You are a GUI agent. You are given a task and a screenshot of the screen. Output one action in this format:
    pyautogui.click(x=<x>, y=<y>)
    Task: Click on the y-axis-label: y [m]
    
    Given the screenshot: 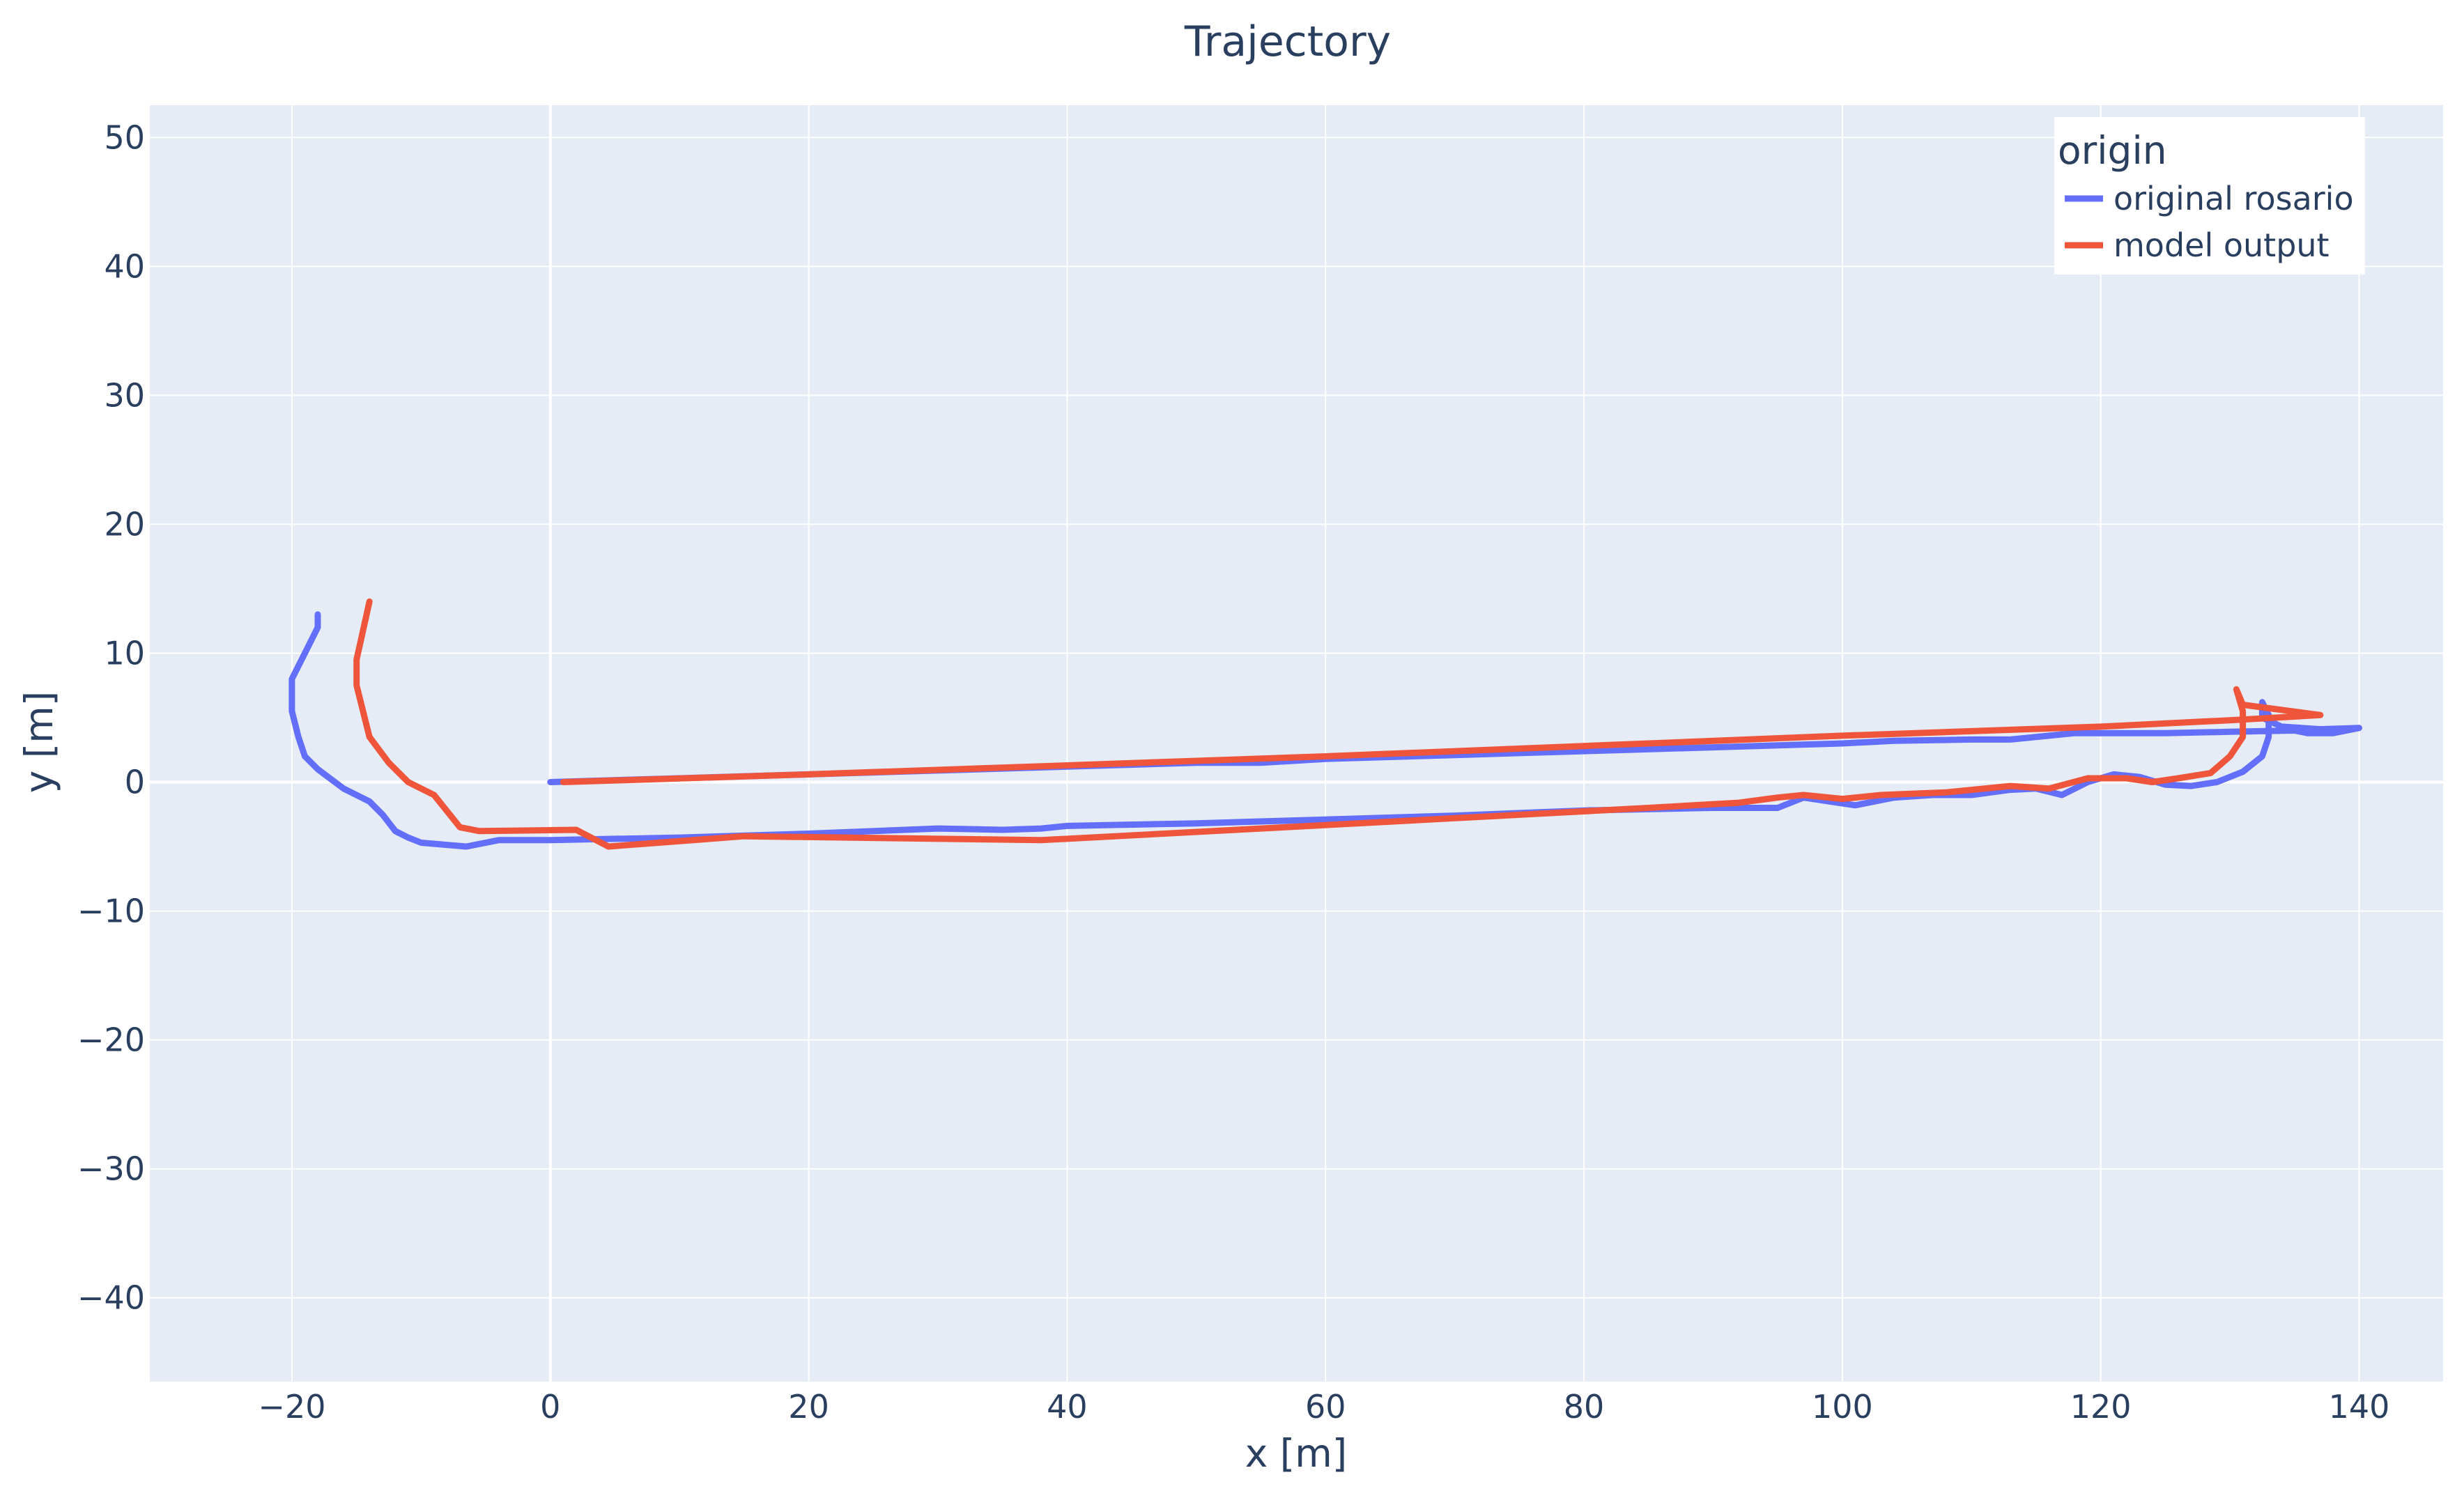 What is the action you would take?
    pyautogui.click(x=39, y=742)
    